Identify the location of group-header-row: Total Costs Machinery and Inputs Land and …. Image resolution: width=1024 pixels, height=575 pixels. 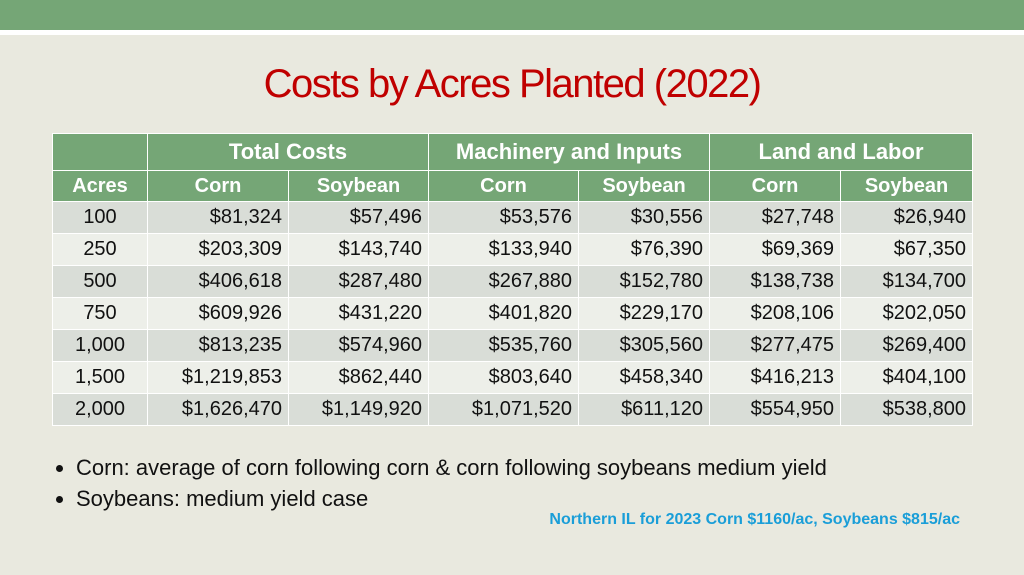
(512, 152).